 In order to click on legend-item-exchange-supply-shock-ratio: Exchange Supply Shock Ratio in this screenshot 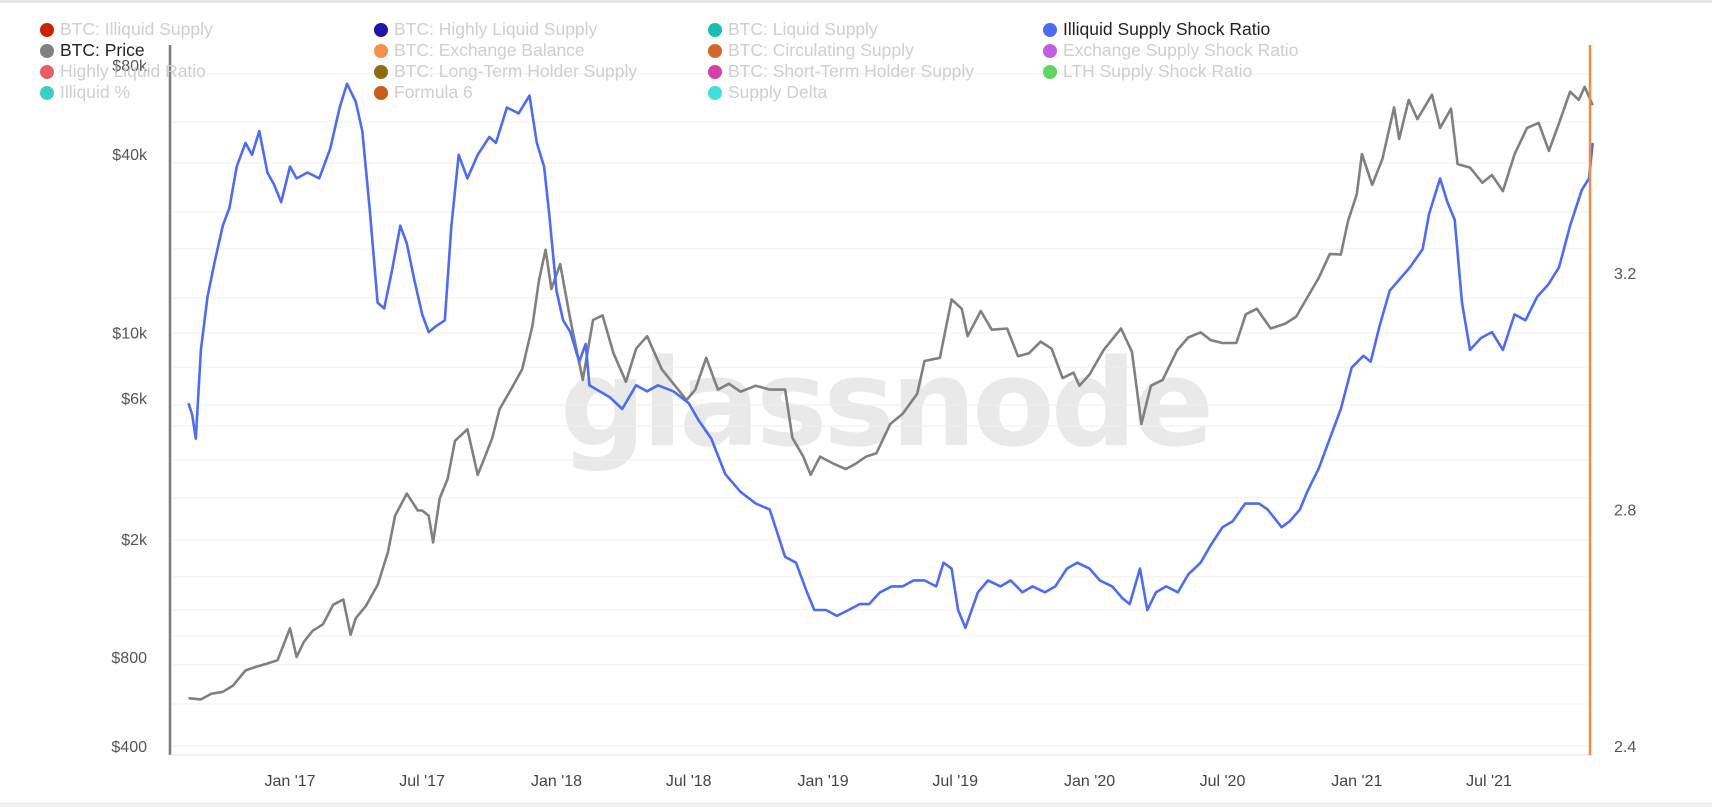, I will do `click(1170, 50)`.